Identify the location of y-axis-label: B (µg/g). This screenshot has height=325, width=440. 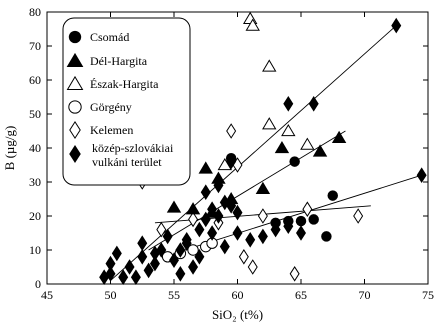
(9, 148).